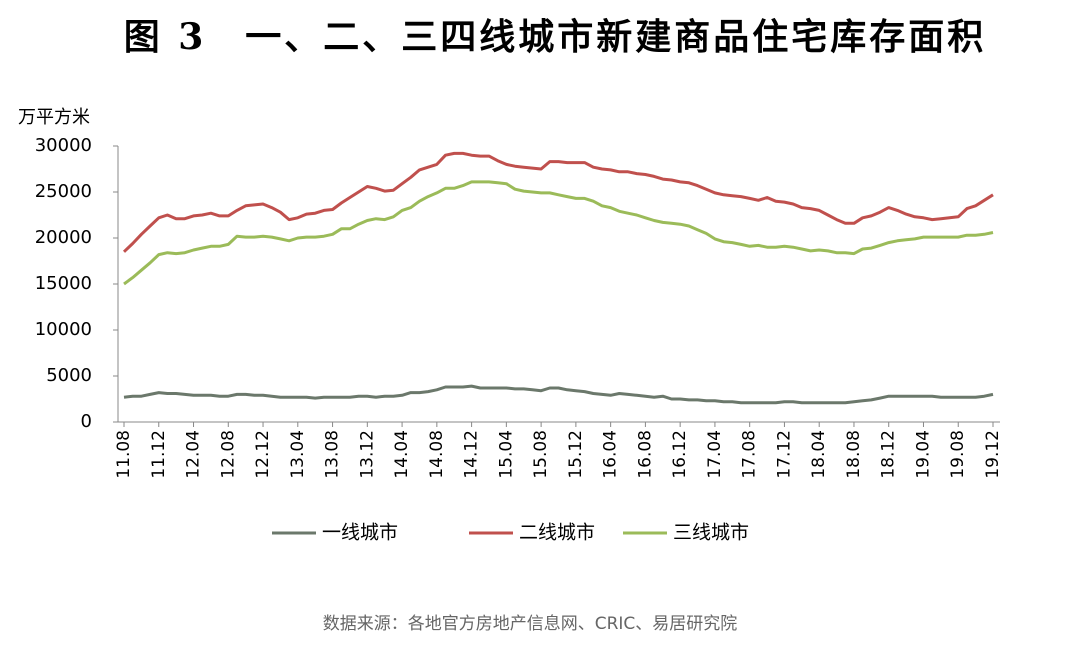  Describe the element at coordinates (194, 454) in the screenshot. I see `x-tick-label: 12.04` at that location.